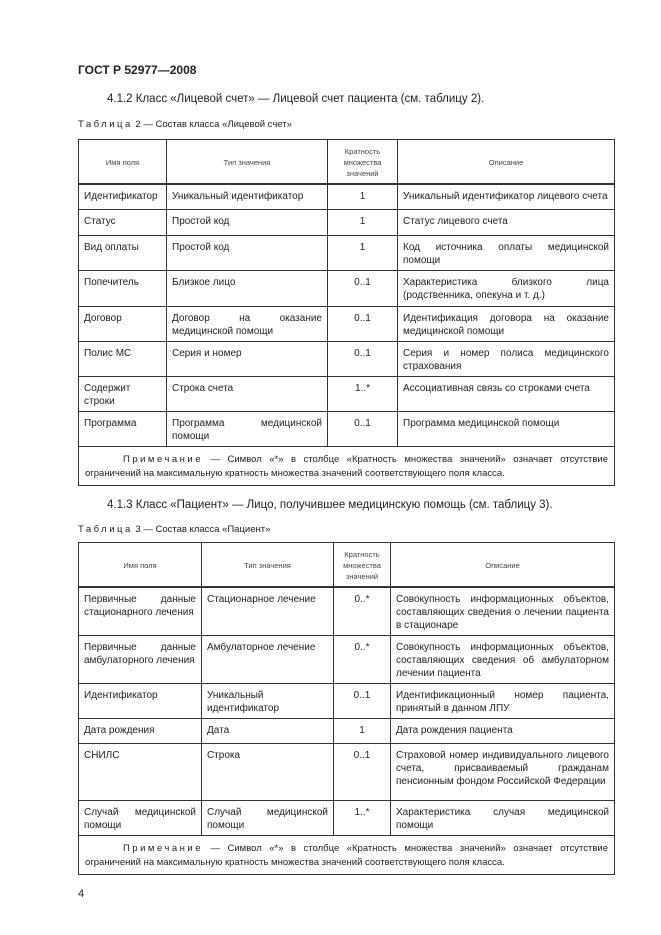 This screenshot has width=661, height=935. I want to click on standard-header: ГОСТ Р 52977—2008, so click(137, 70).